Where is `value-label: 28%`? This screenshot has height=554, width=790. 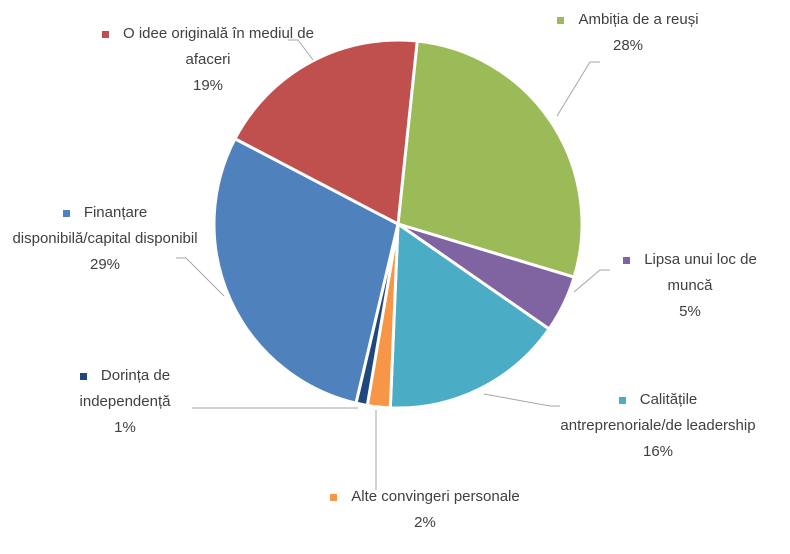
value-label: 28% is located at coordinates (628, 45).